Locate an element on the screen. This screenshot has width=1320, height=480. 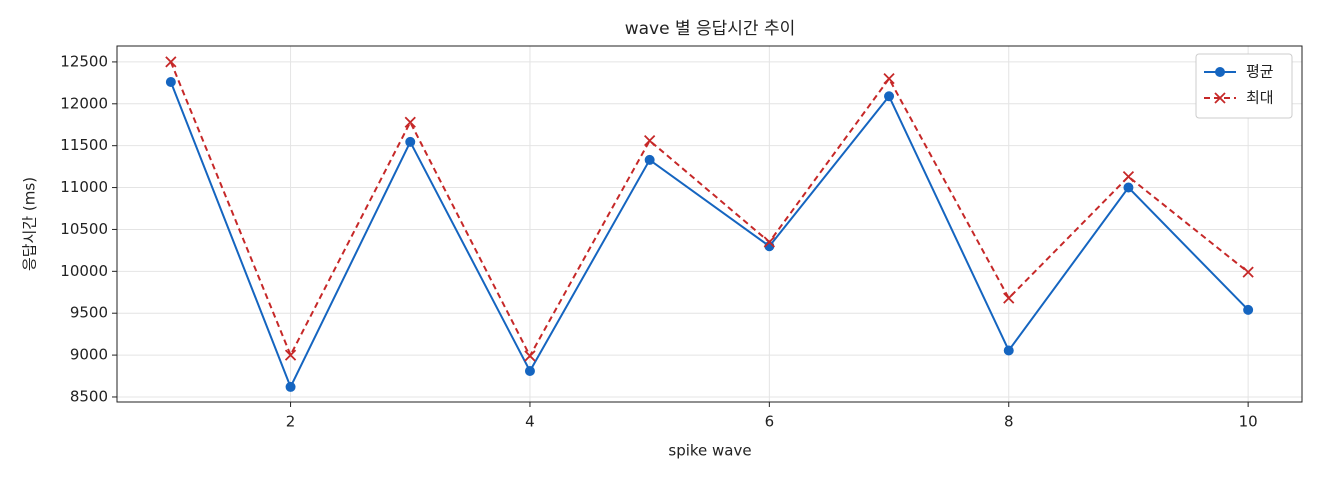
y-tick-label: 10500 is located at coordinates (84, 229).